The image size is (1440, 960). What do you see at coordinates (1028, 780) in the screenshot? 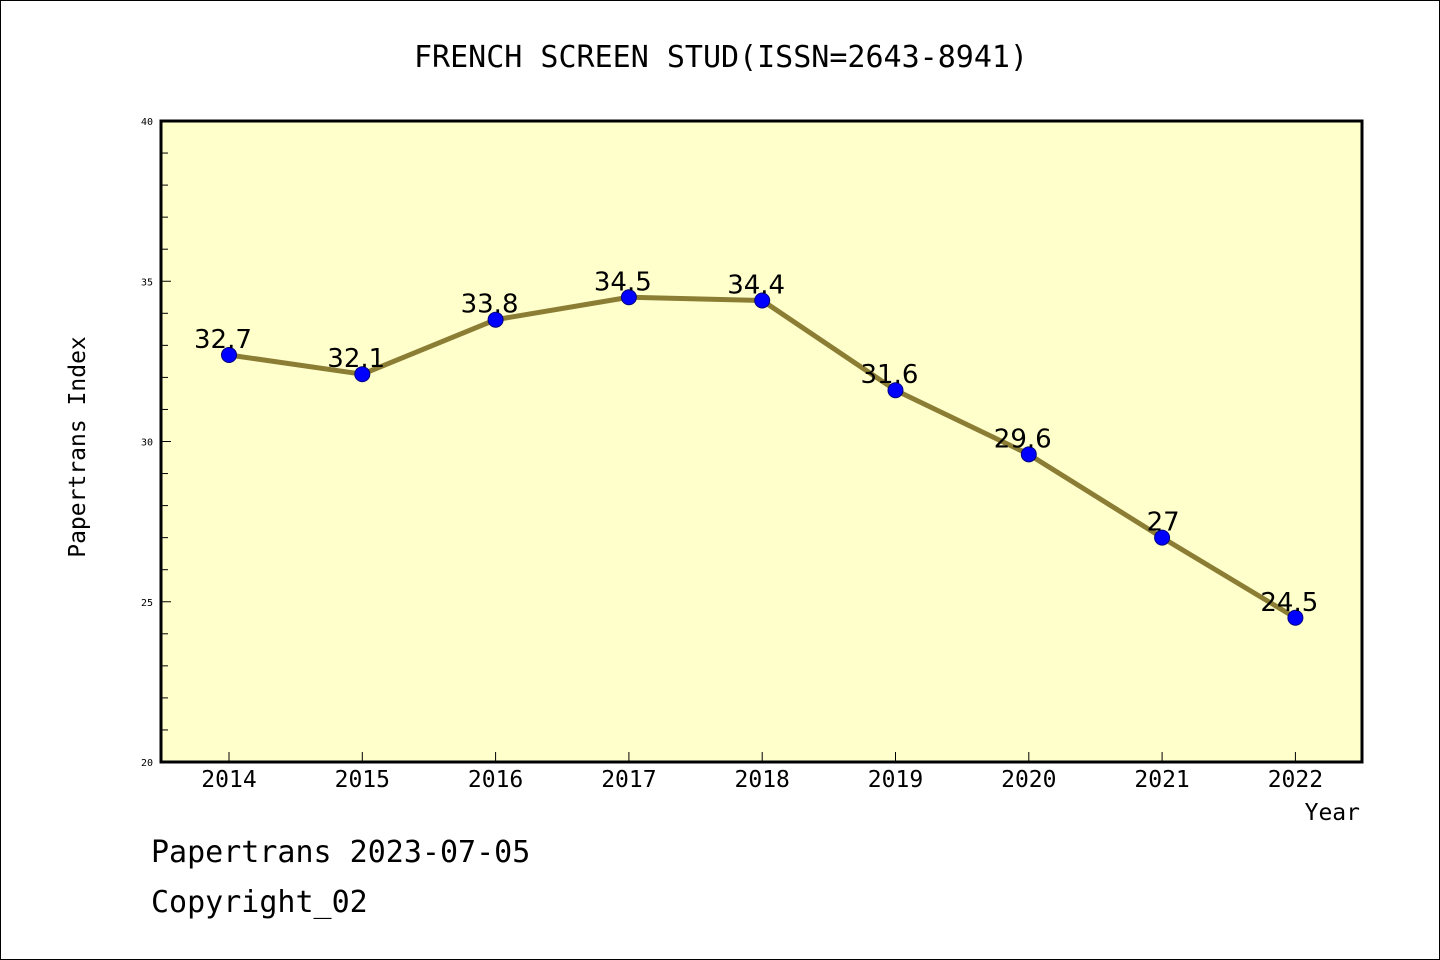
I see `x-tick-label: 2020` at bounding box center [1028, 780].